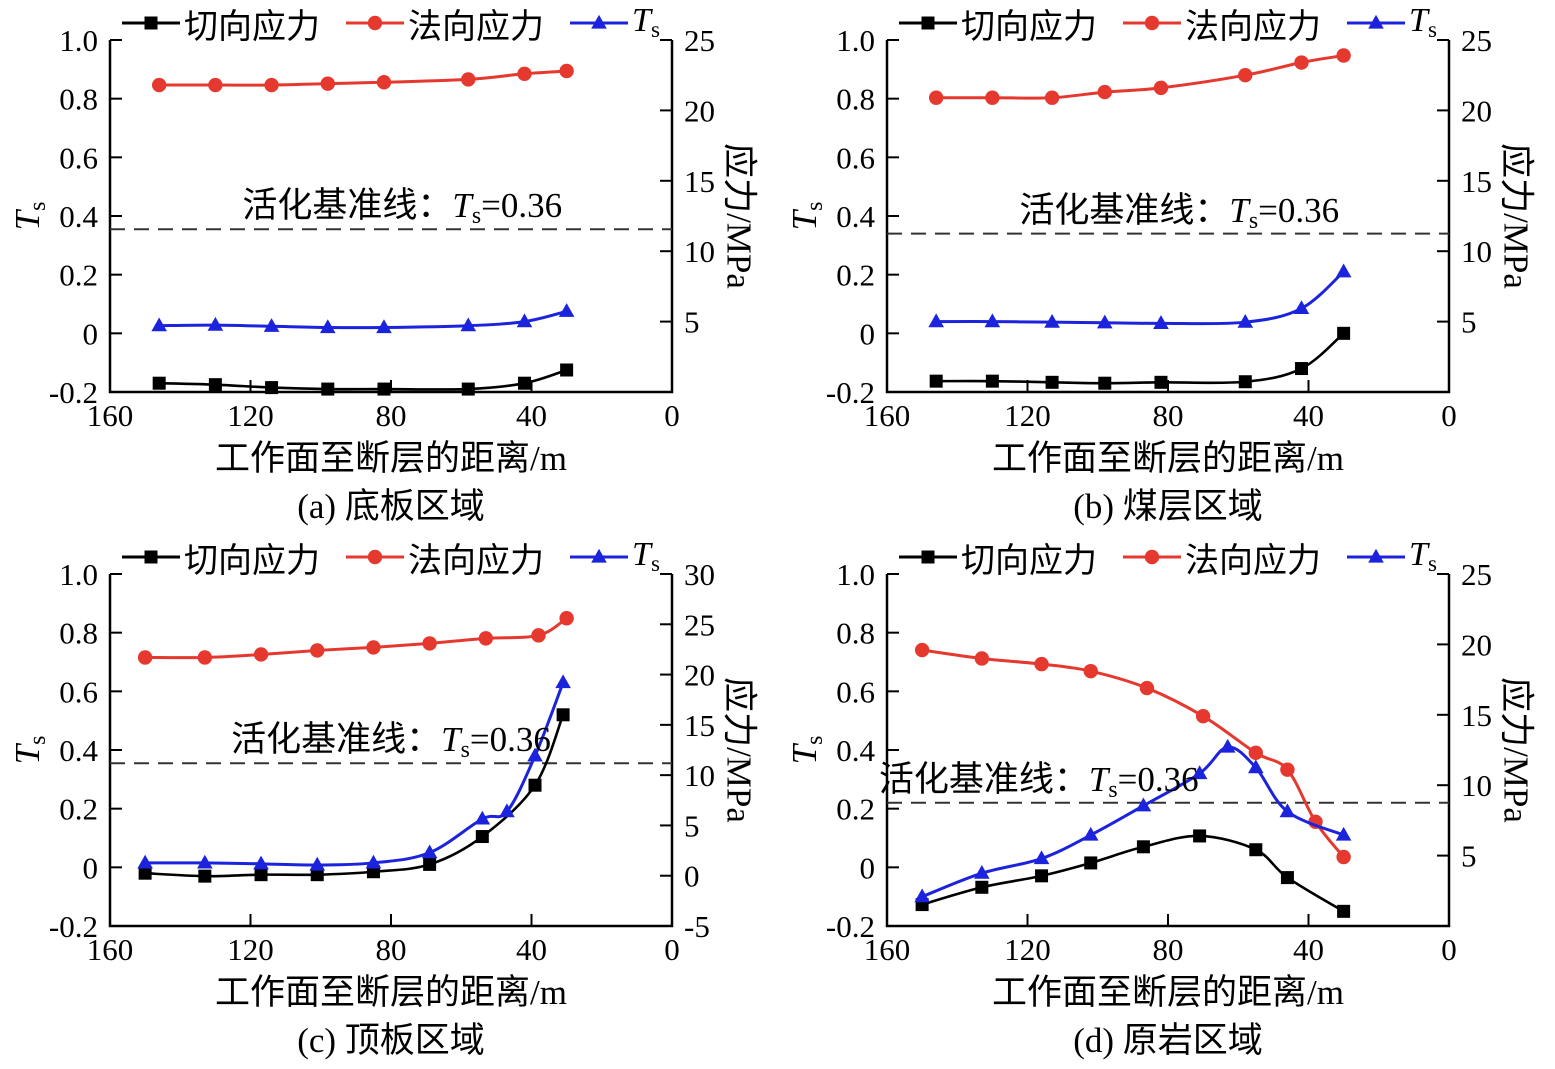 Image resolution: width=1555 pixels, height=1069 pixels. I want to click on panel-caption: (b) 煤层区域, so click(1168, 506).